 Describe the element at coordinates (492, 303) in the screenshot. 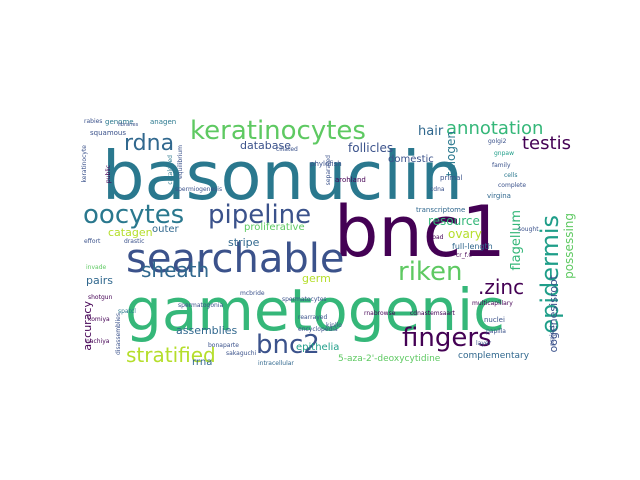

I see `word-multicapillary: multicapillary` at that location.